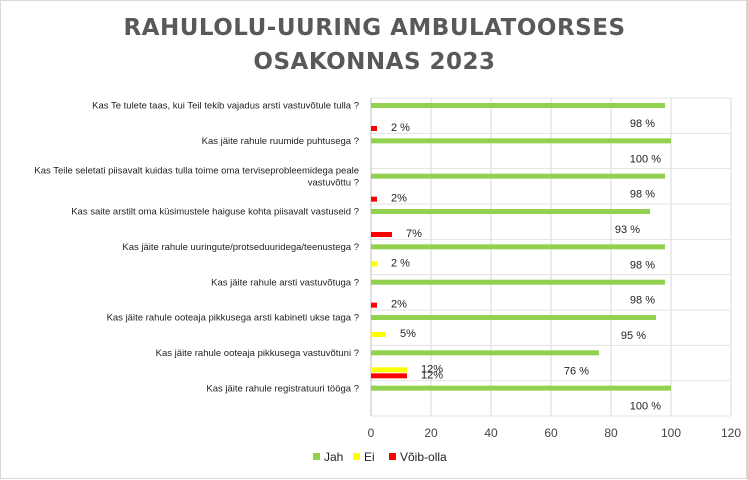 Image resolution: width=747 pixels, height=480 pixels. I want to click on data-label-vibolla: 7%, so click(414, 234).